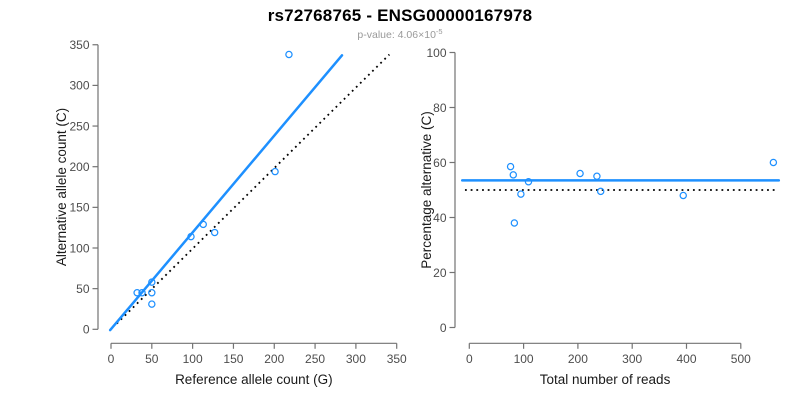  I want to click on x-tick-label: 350, so click(397, 359).